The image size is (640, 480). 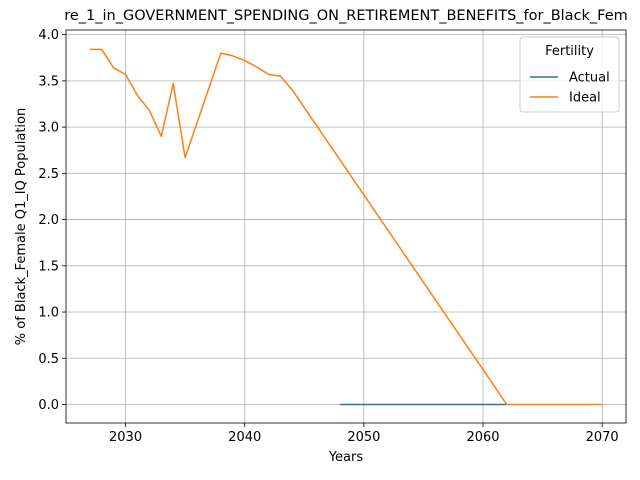 What do you see at coordinates (602, 437) in the screenshot?
I see `x-tick-label: 2070` at bounding box center [602, 437].